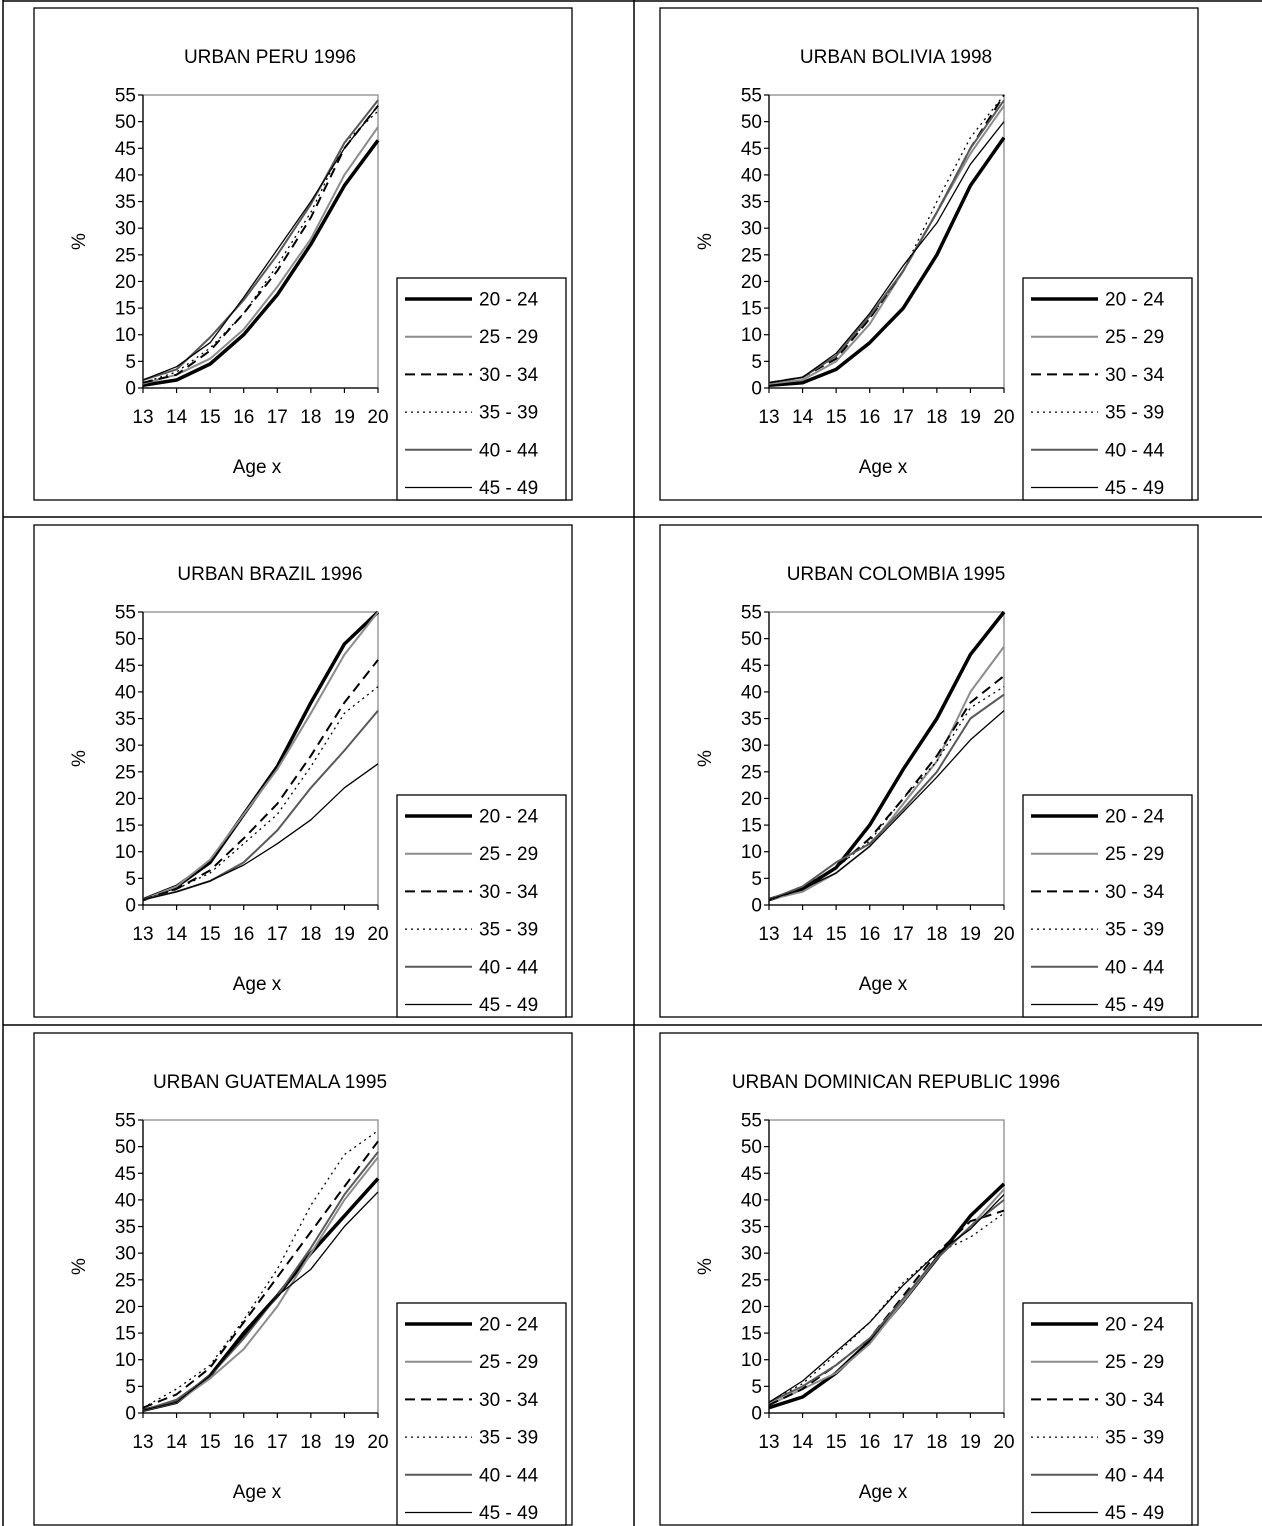 The image size is (1262, 1526). Describe the element at coordinates (1134, 488) in the screenshot. I see `legend-label: 45 - 49` at that location.